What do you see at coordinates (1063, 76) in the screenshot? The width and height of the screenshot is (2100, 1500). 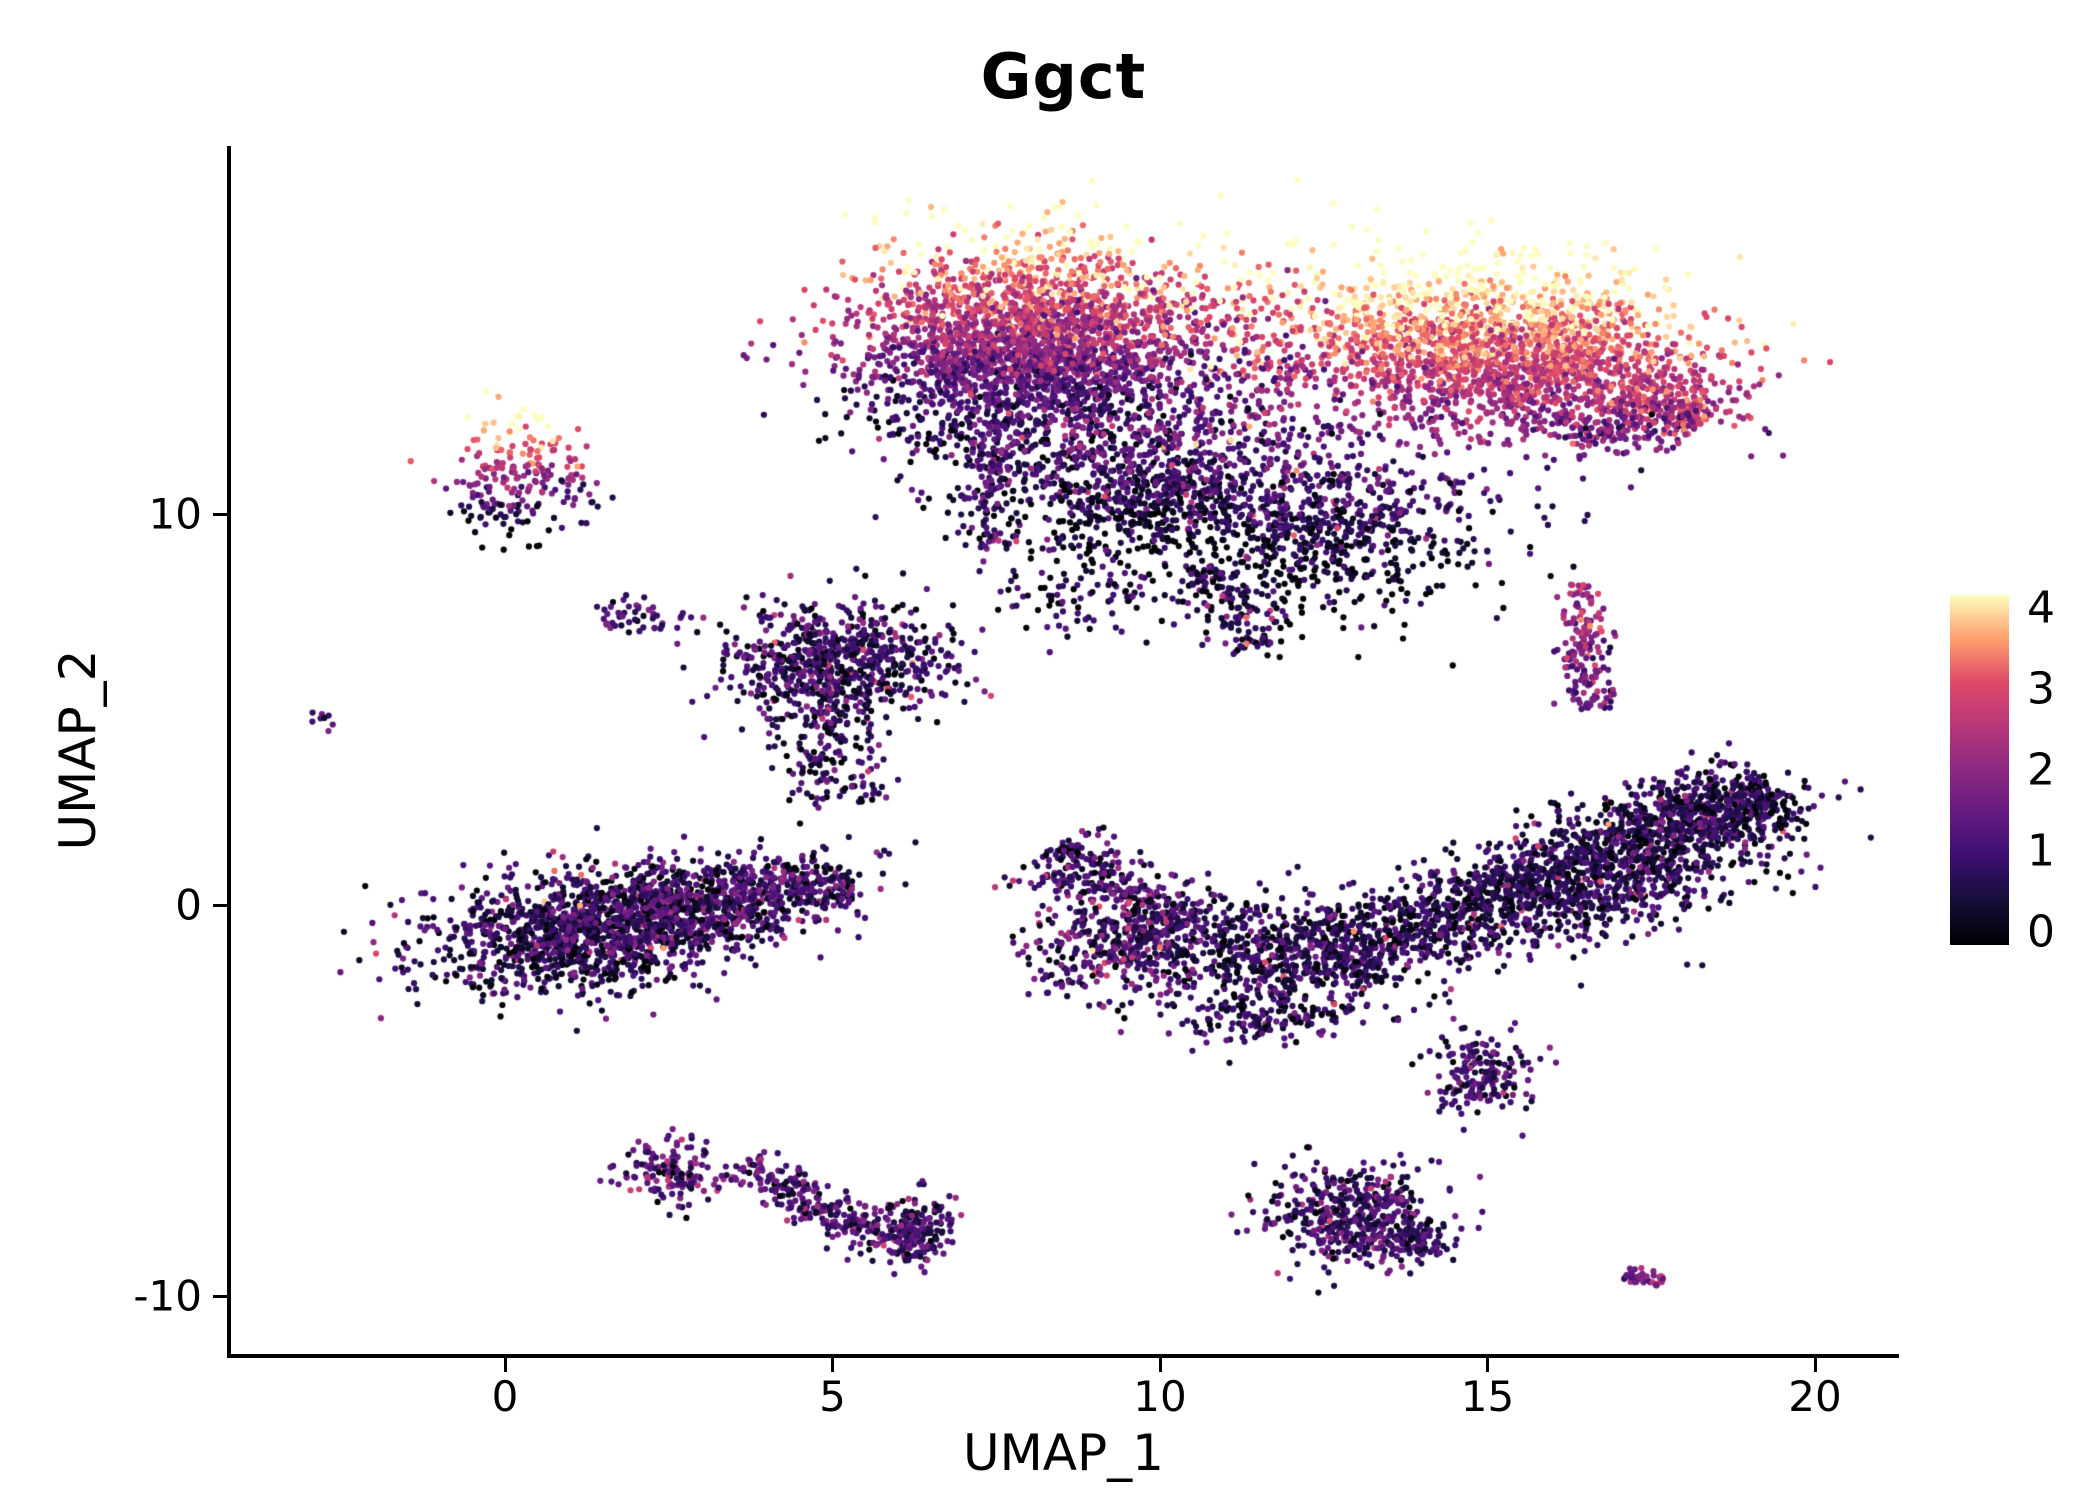 I see `plot-title: Ggct` at bounding box center [1063, 76].